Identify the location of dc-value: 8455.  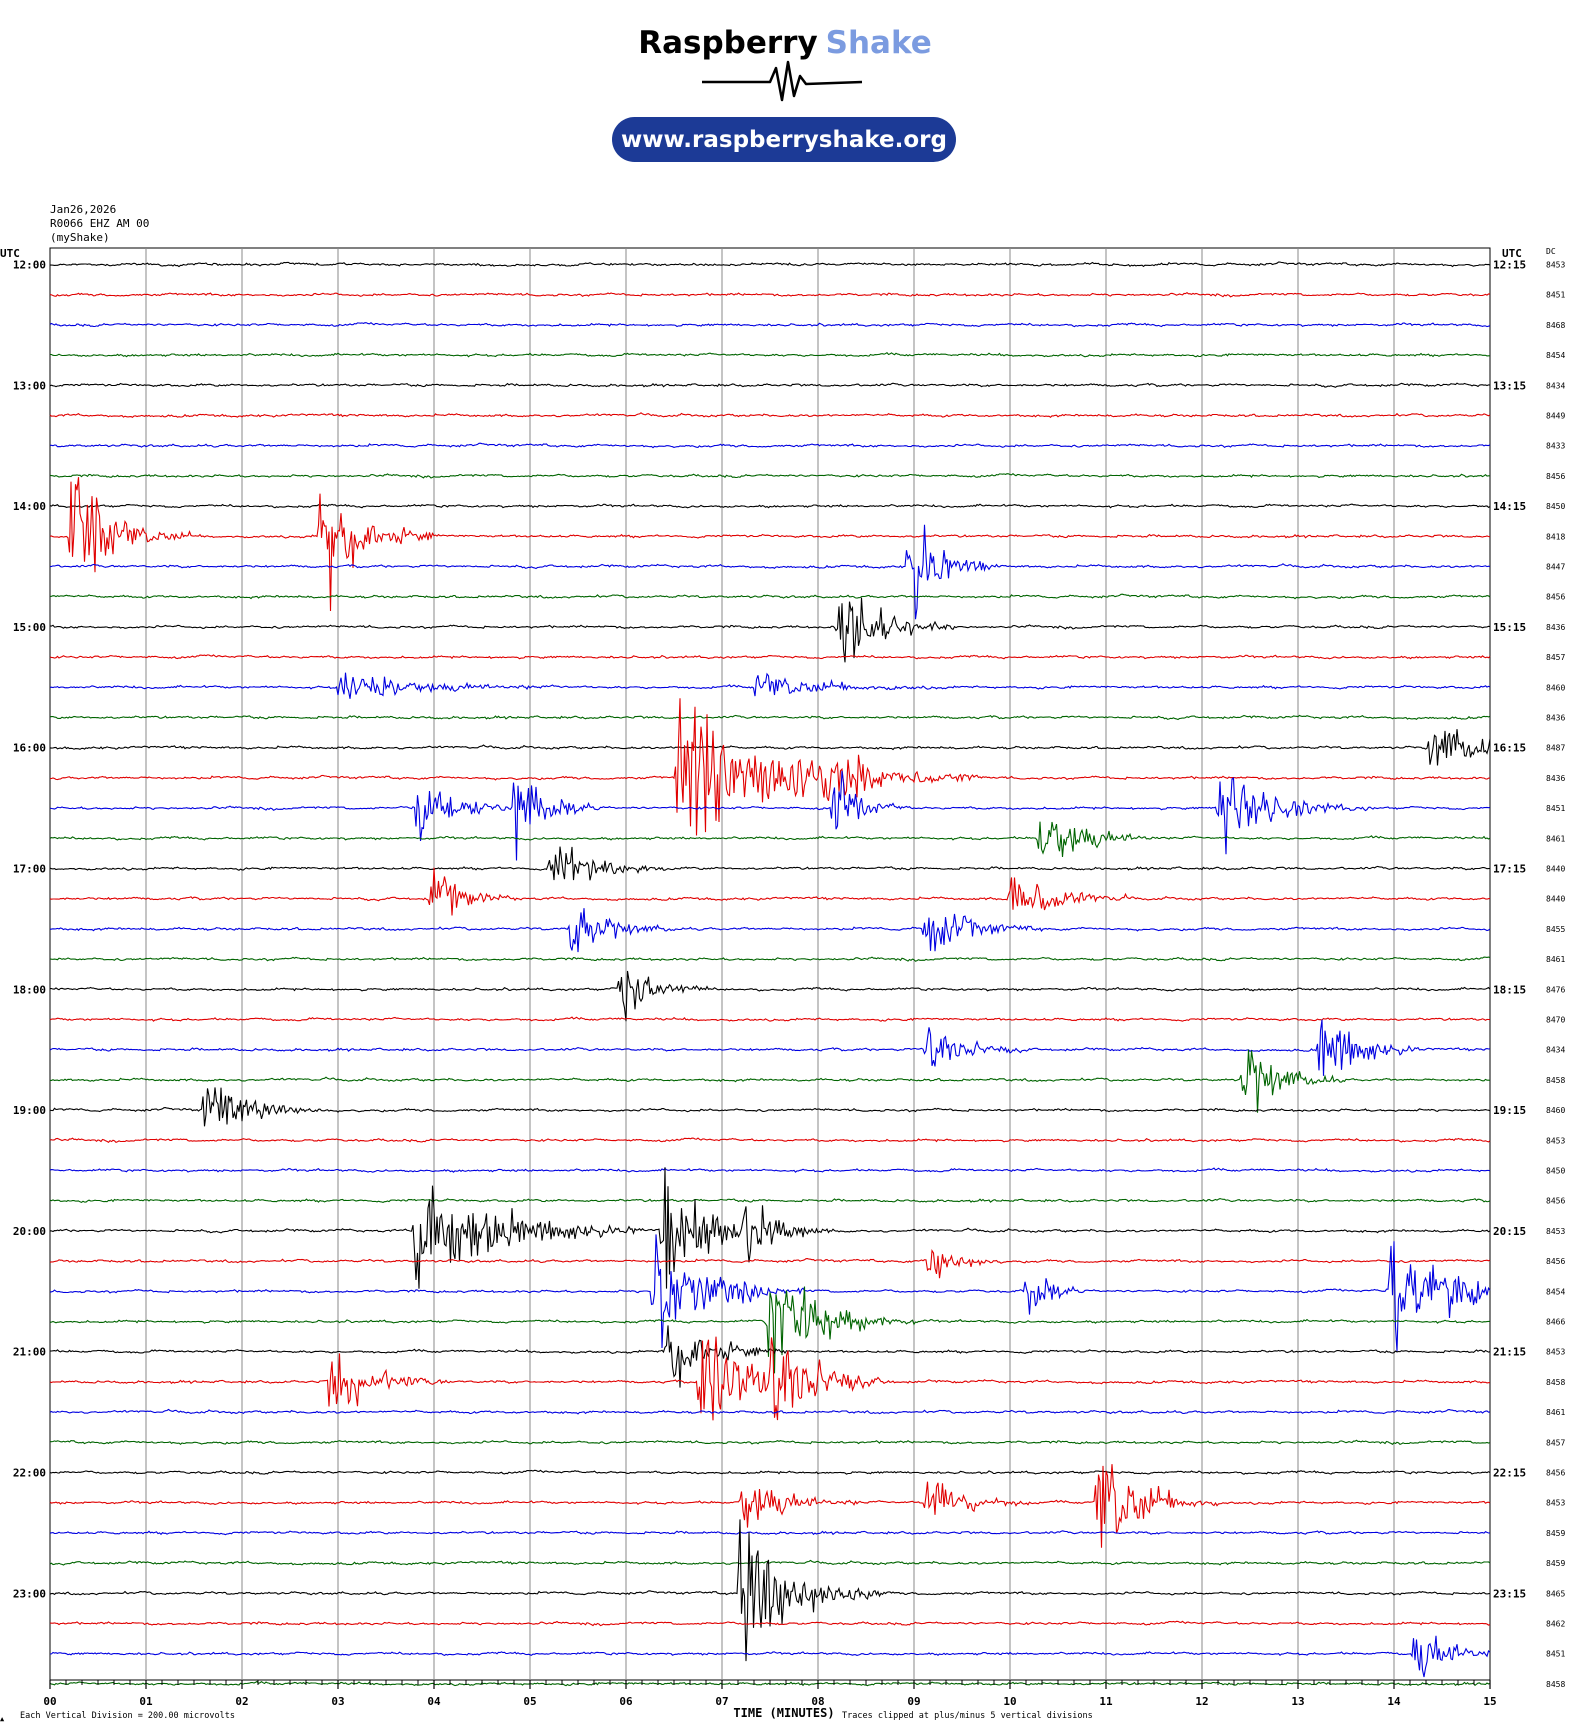
(1555, 929).